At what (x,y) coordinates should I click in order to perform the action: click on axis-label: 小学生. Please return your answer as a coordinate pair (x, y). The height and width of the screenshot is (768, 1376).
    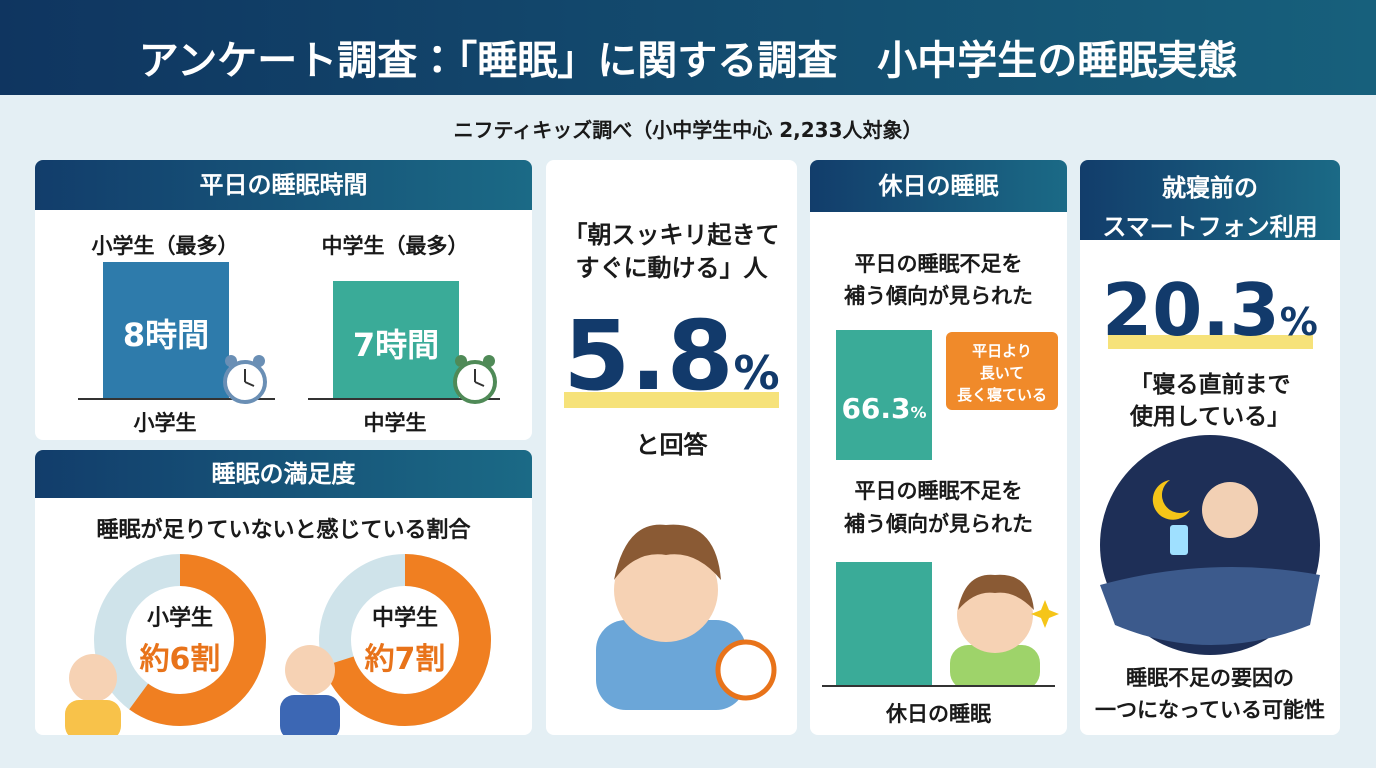
    Looking at the image, I should click on (165, 423).